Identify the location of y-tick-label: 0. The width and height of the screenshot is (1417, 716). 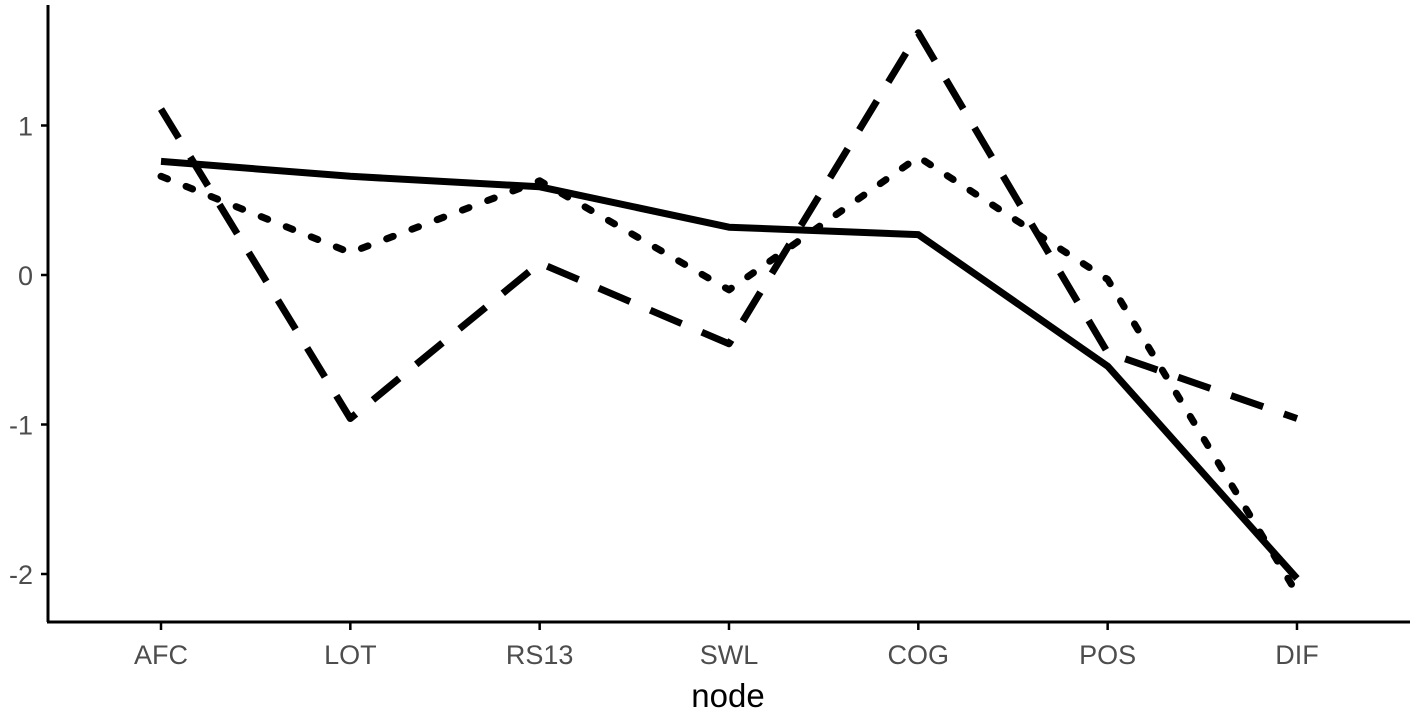
(25, 276).